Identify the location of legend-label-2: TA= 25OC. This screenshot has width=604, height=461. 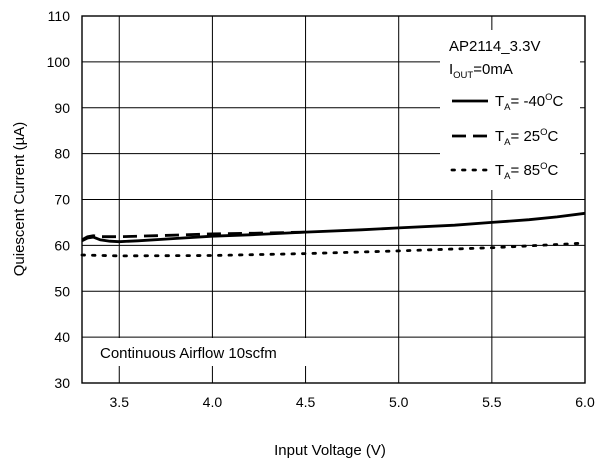
(527, 137).